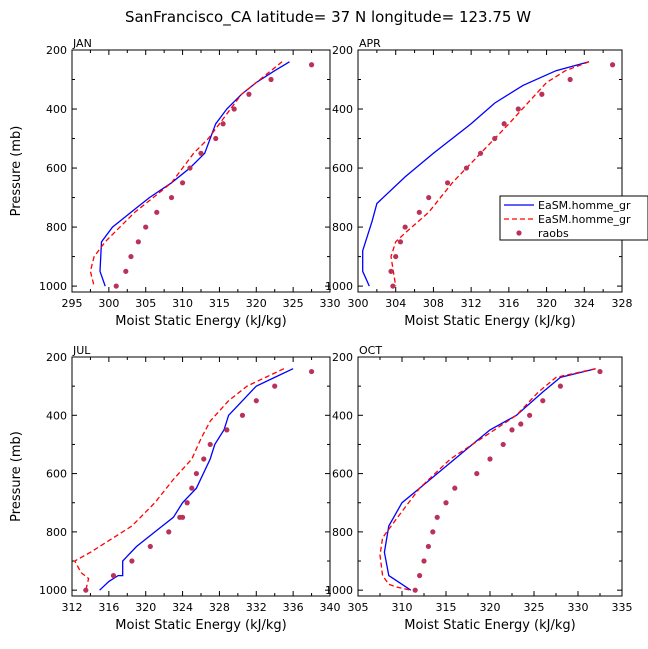 The width and height of the screenshot is (648, 649). I want to click on x-tick-label: 304, so click(395, 303).